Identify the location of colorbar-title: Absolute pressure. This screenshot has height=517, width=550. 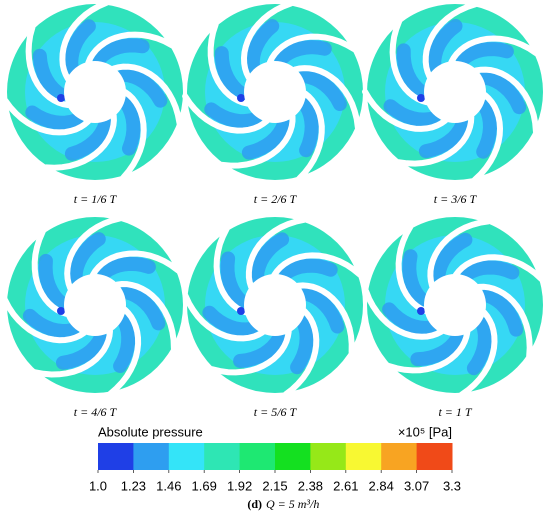
(150, 431).